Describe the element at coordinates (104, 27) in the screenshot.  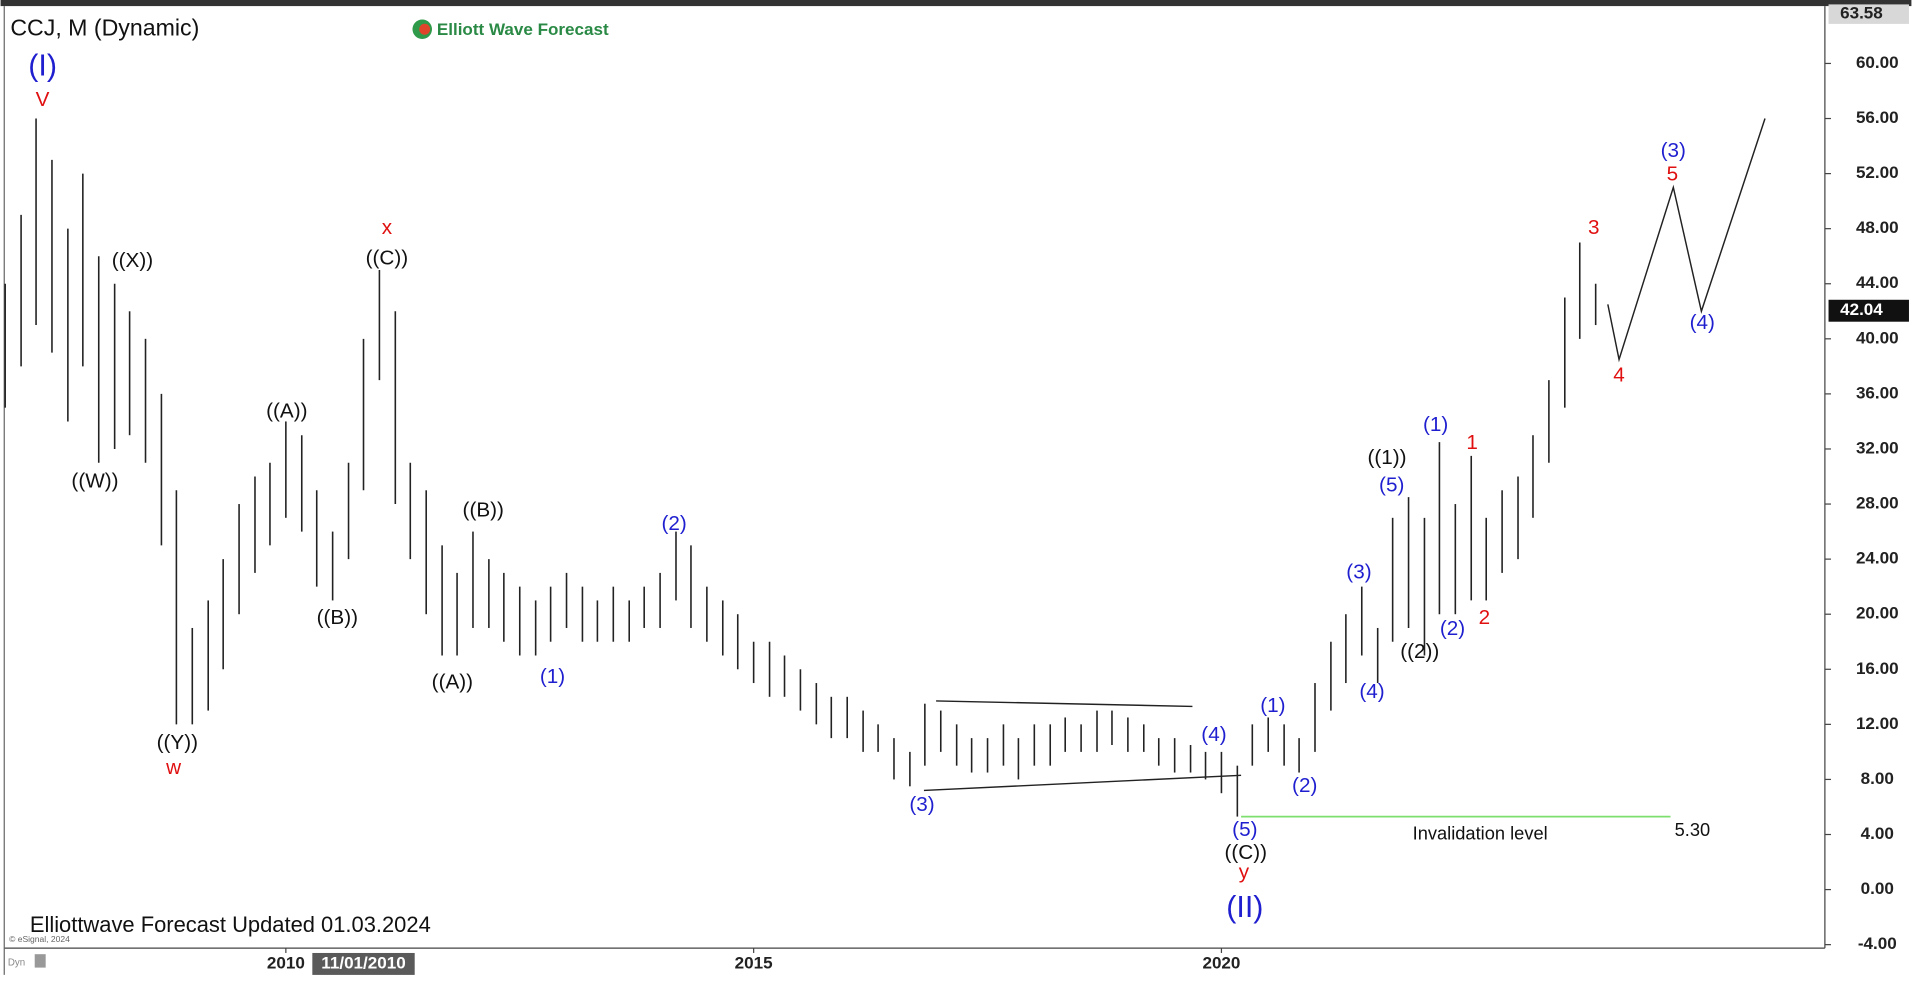
I see `chart-title: CCJ, M (Dynamic)` at that location.